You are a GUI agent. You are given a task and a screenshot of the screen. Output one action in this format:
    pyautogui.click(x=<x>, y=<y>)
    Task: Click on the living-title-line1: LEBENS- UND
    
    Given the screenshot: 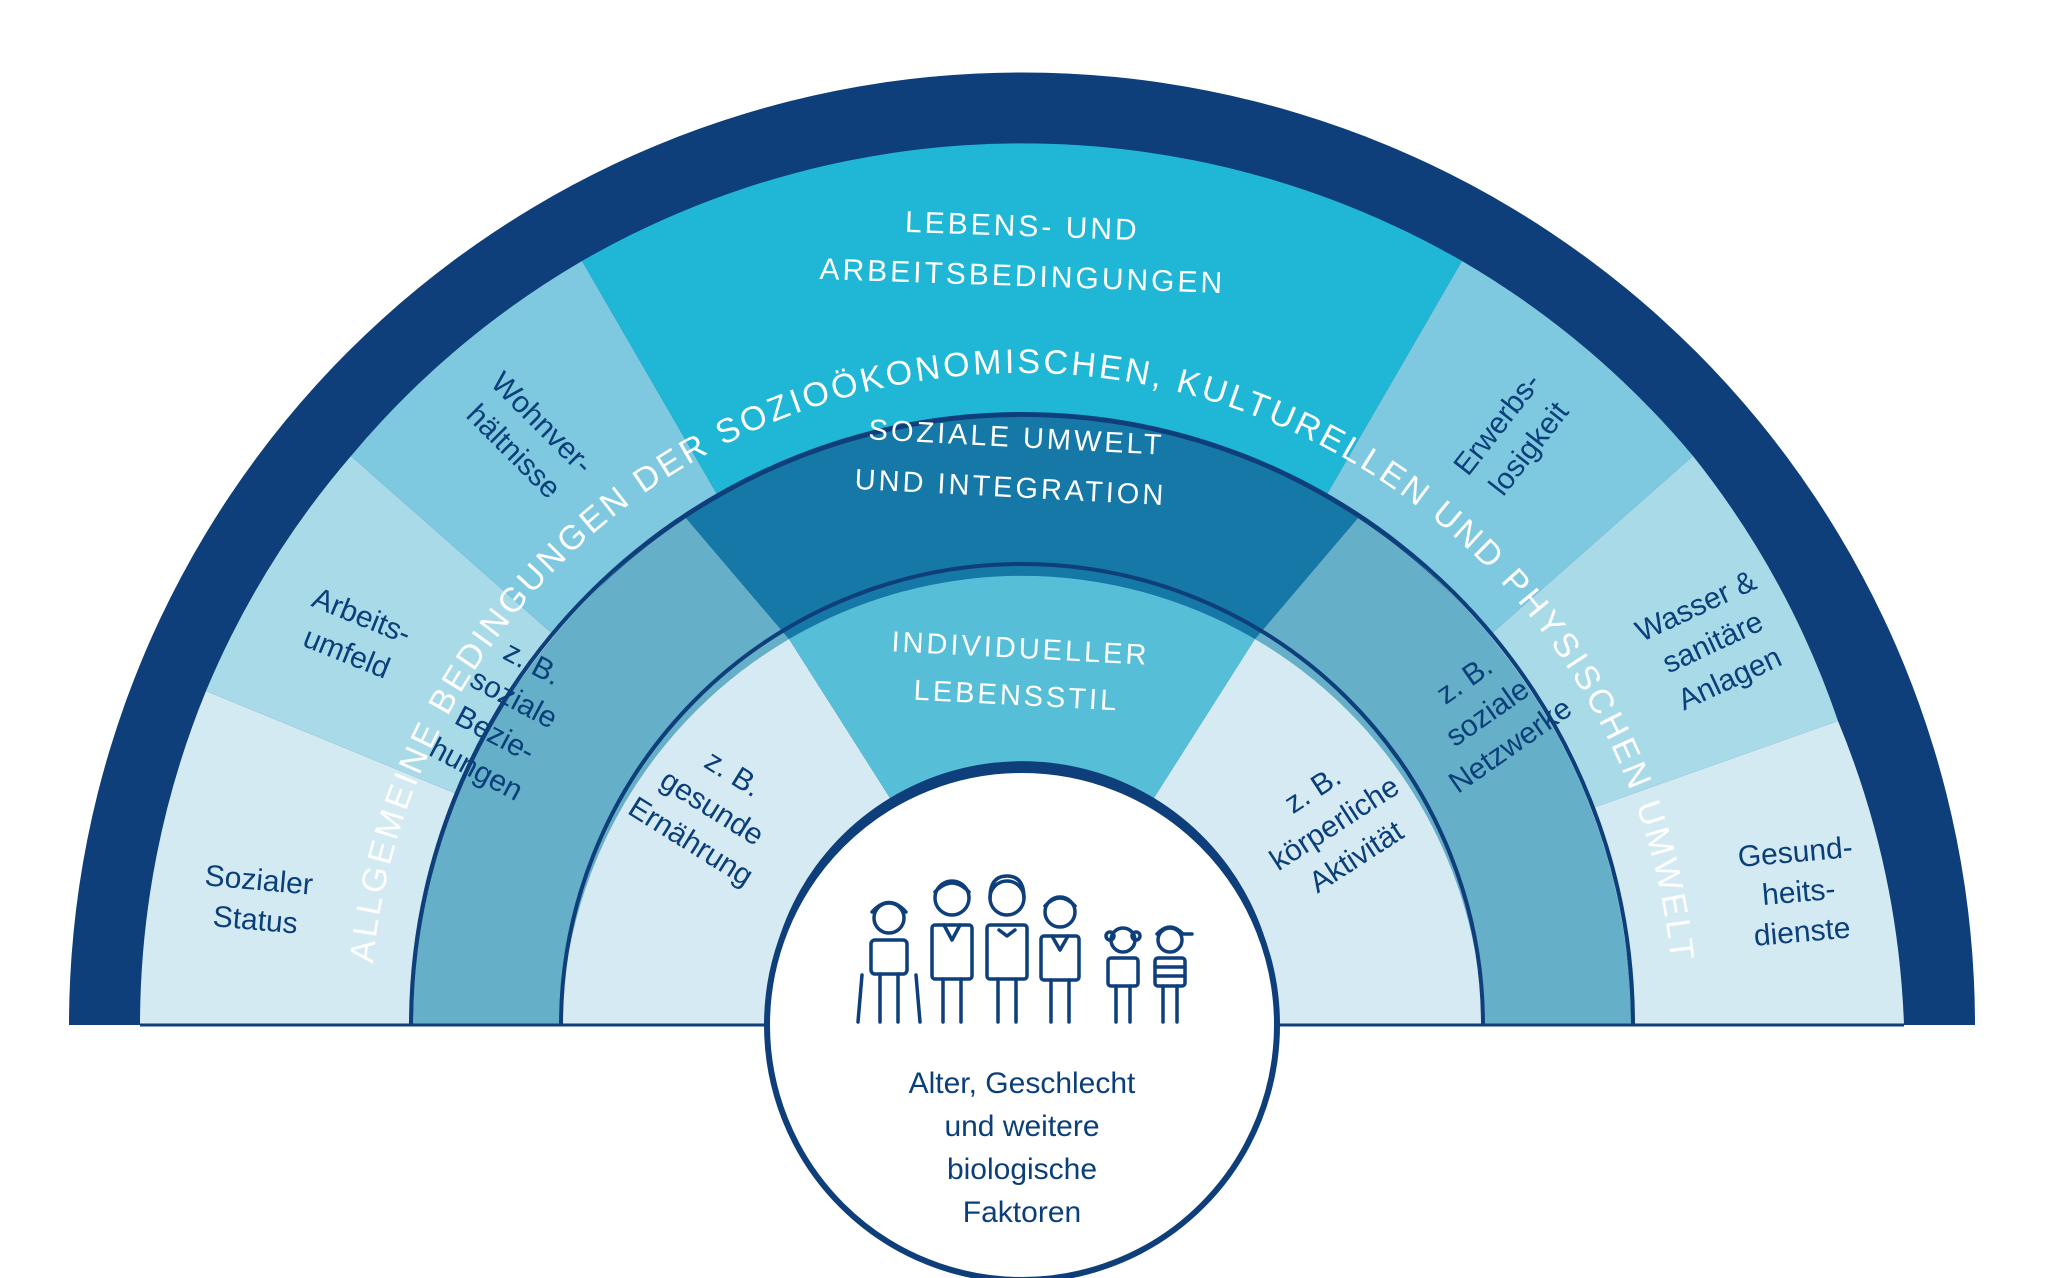 What is the action you would take?
    pyautogui.click(x=1022, y=226)
    